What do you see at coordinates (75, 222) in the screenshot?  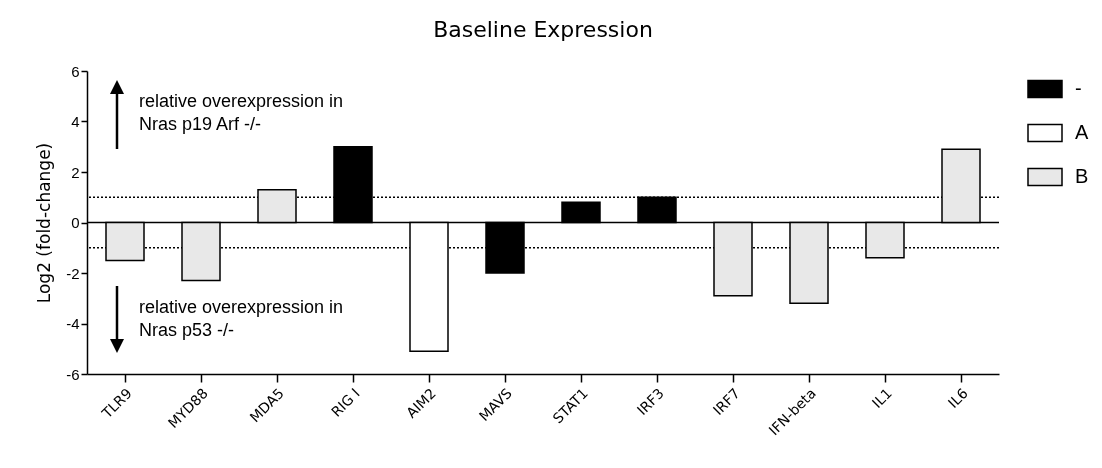 I see `y-tick-label: 0` at bounding box center [75, 222].